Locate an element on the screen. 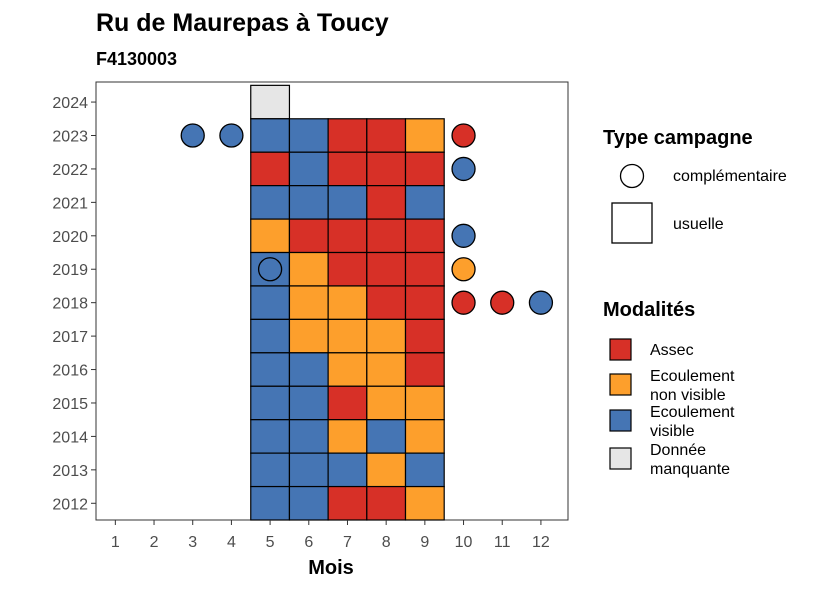  x-tick-label: 3 is located at coordinates (192, 542).